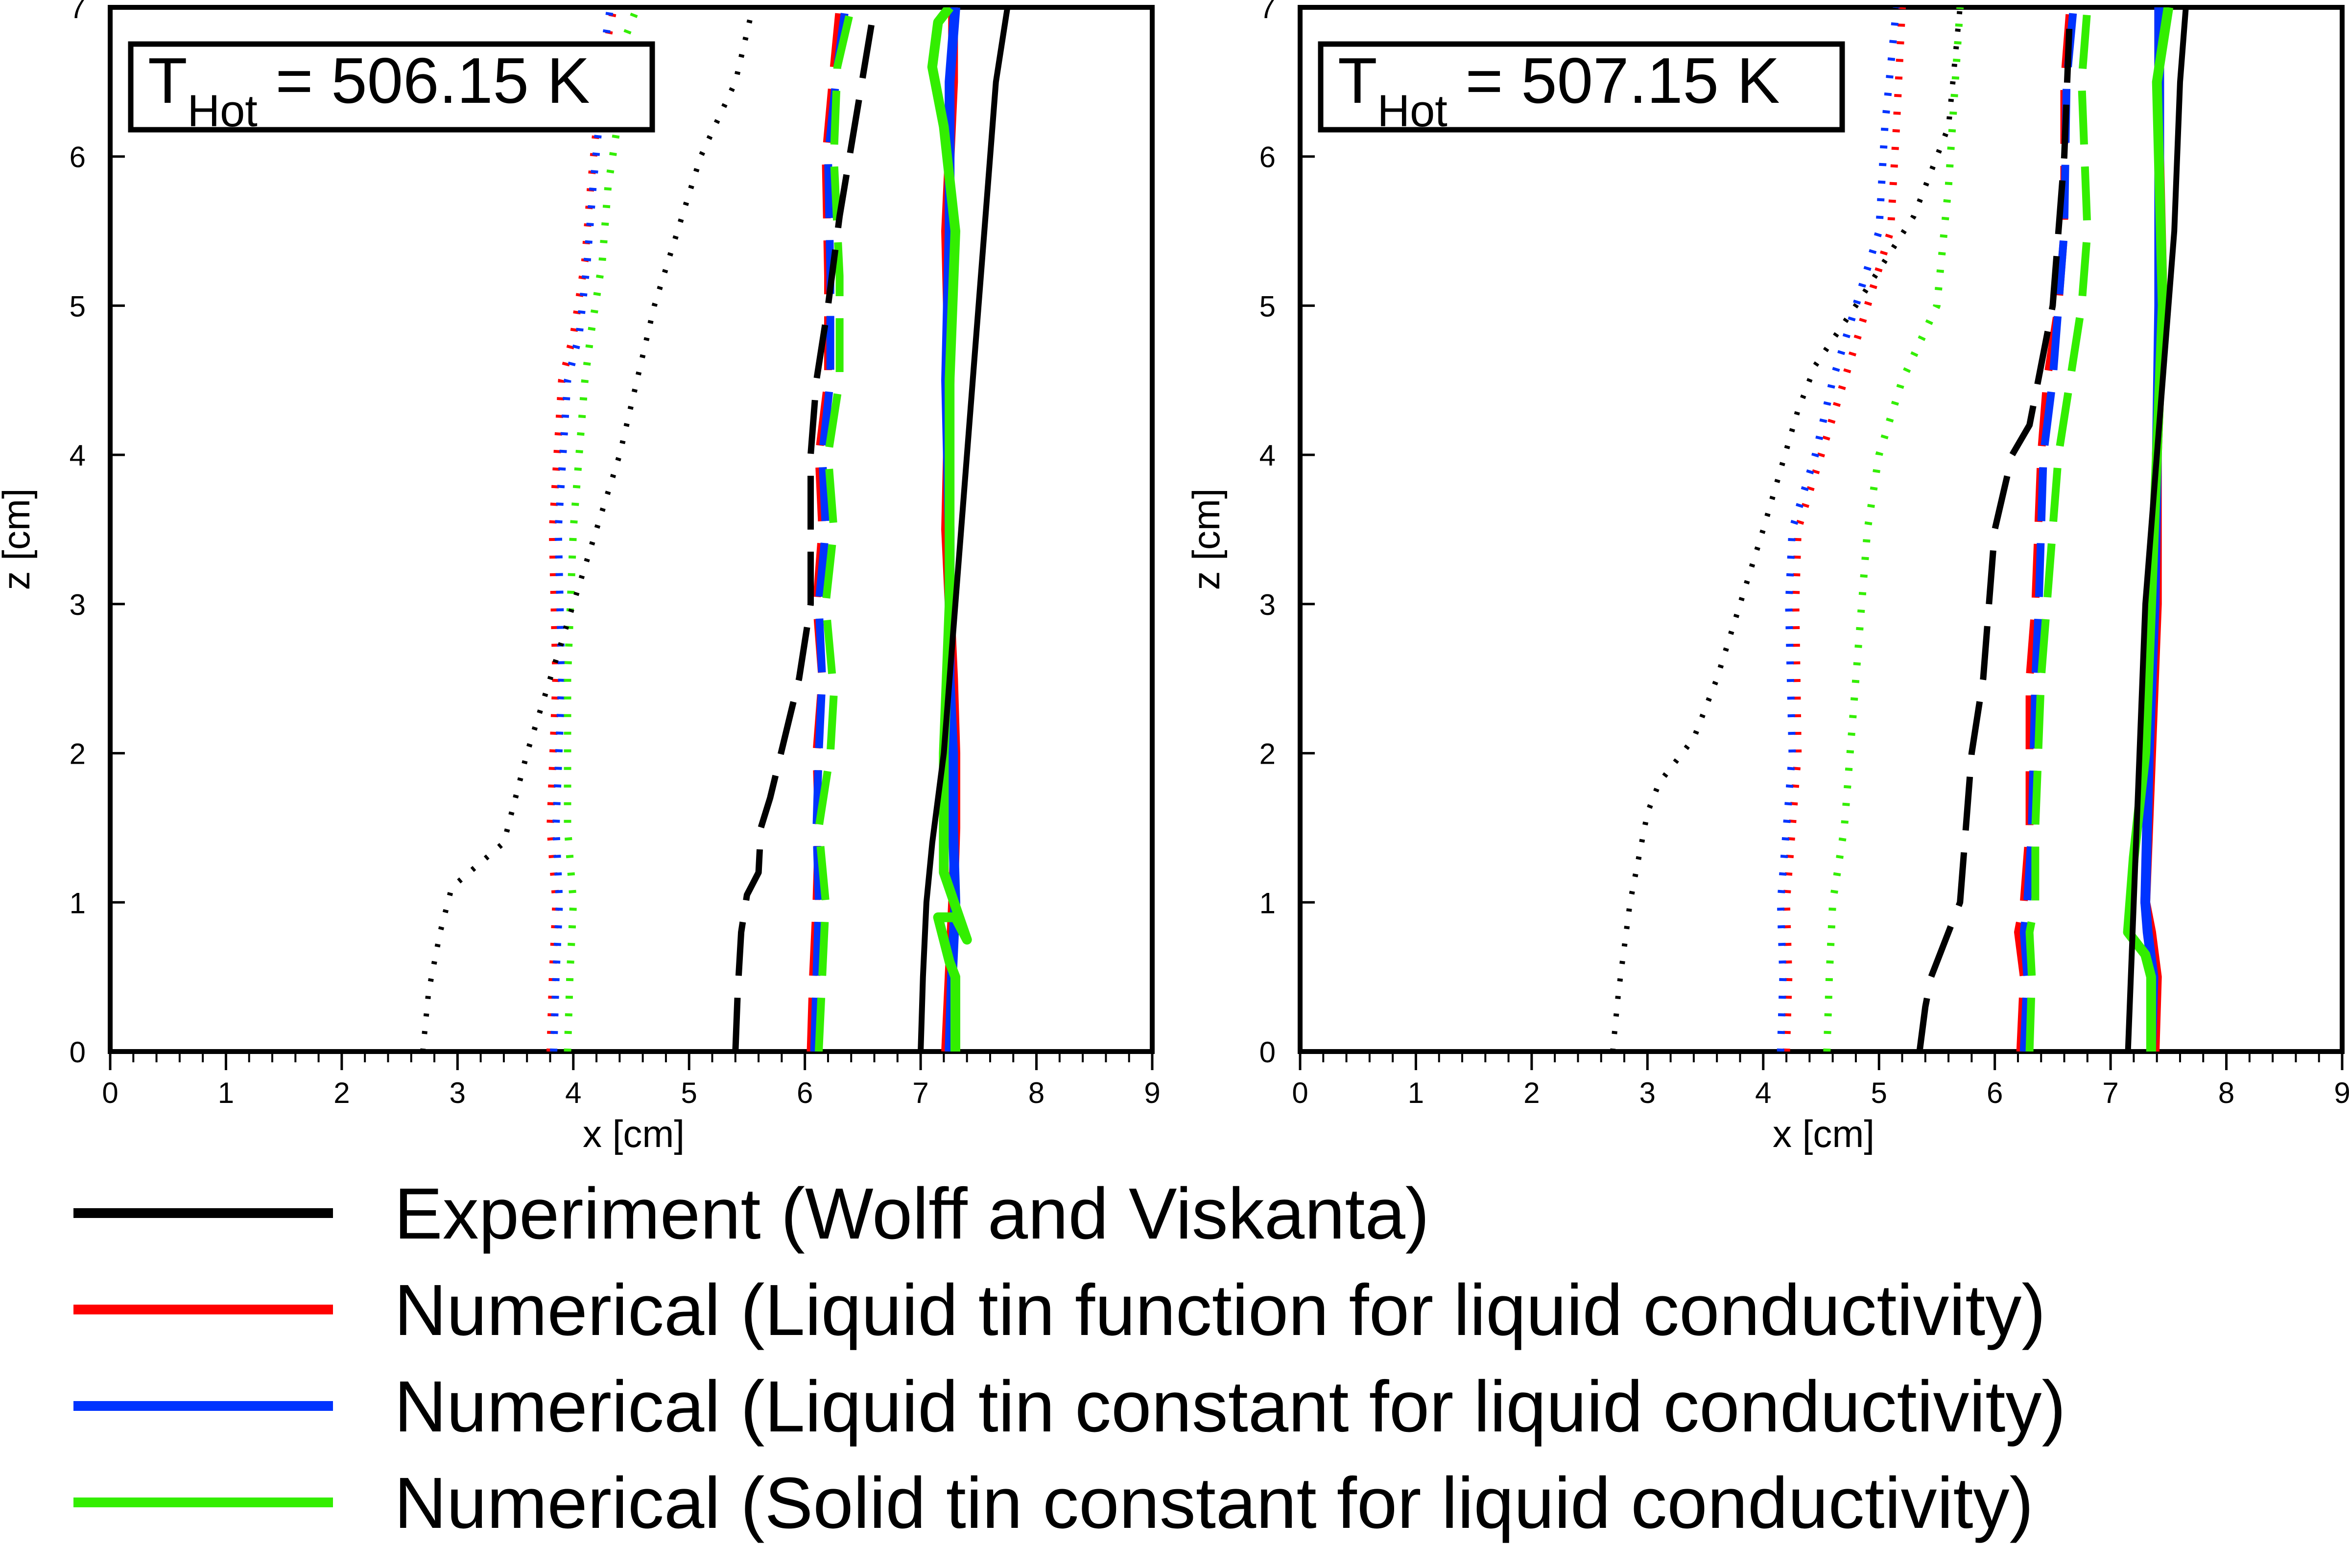  I want to click on annotation-suffix: = 506.15 K, so click(424, 81).